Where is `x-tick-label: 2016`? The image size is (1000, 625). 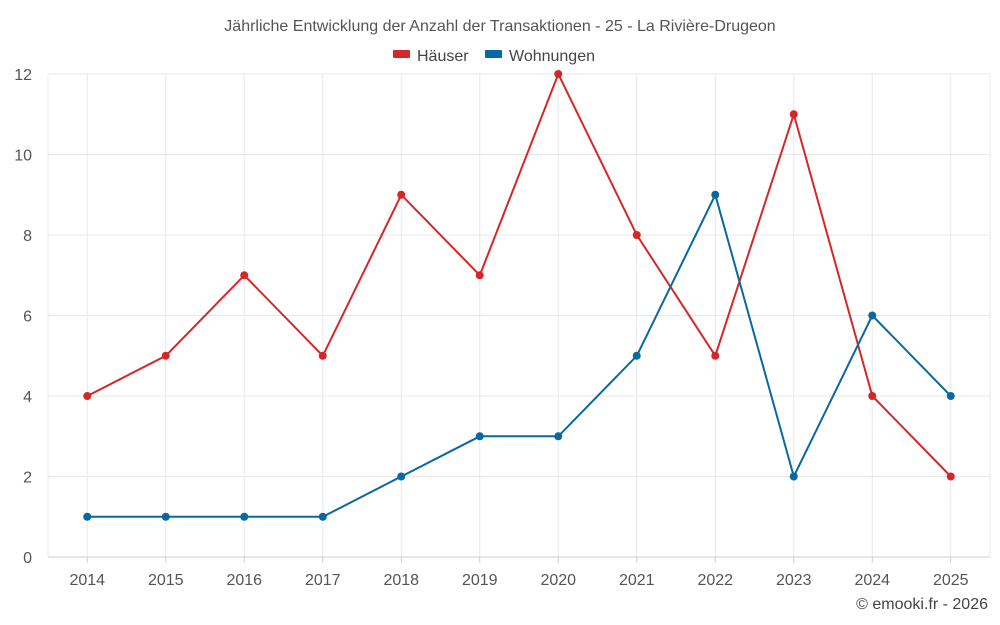 x-tick-label: 2016 is located at coordinates (244, 580).